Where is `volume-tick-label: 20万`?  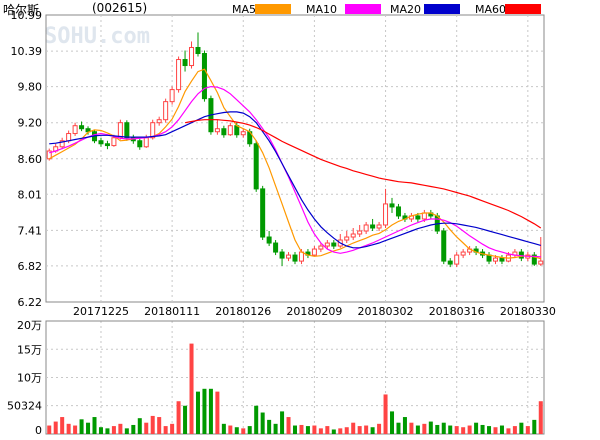 volume-tick-label: 20万 is located at coordinates (29, 325).